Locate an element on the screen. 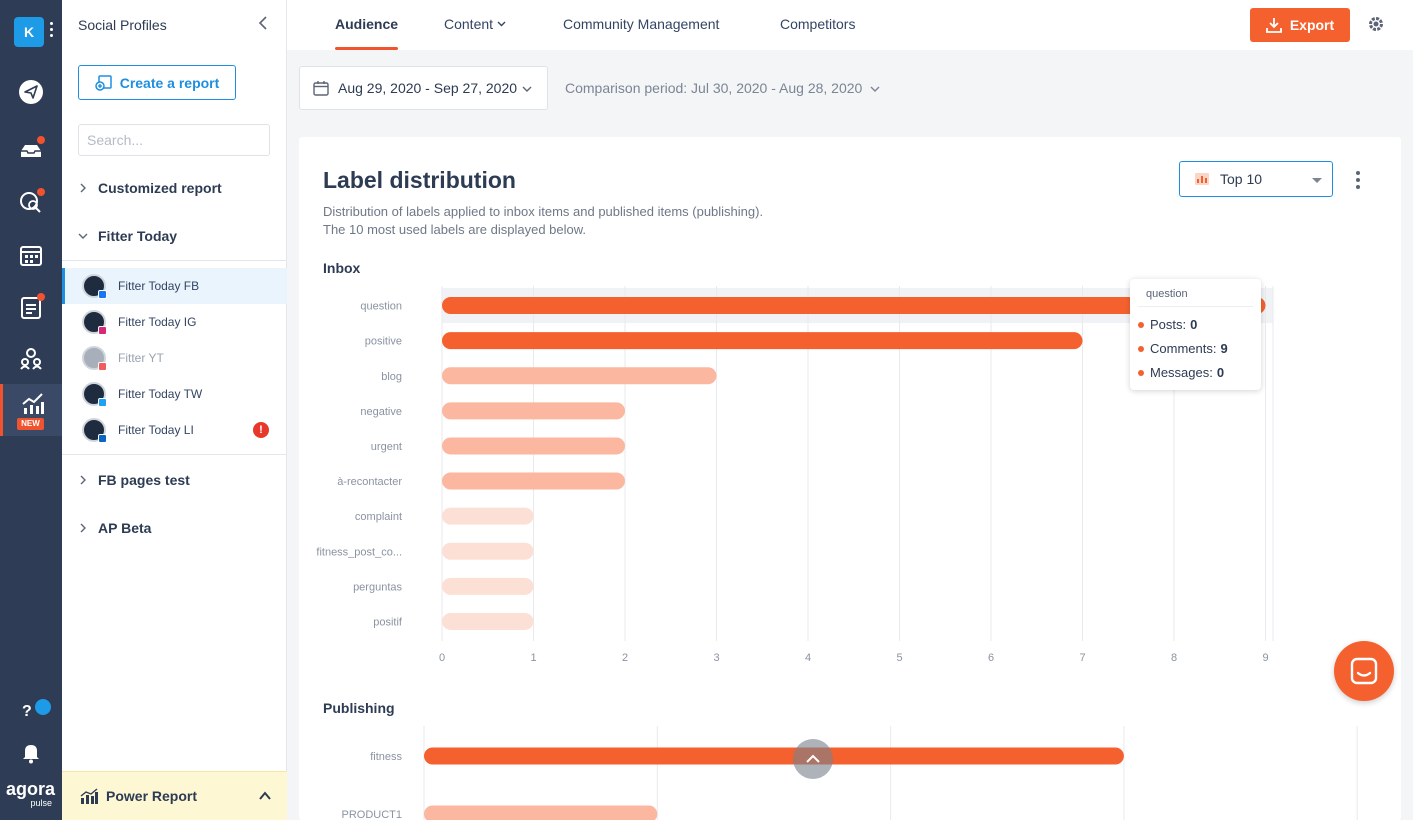  search-input is located at coordinates (174, 140).